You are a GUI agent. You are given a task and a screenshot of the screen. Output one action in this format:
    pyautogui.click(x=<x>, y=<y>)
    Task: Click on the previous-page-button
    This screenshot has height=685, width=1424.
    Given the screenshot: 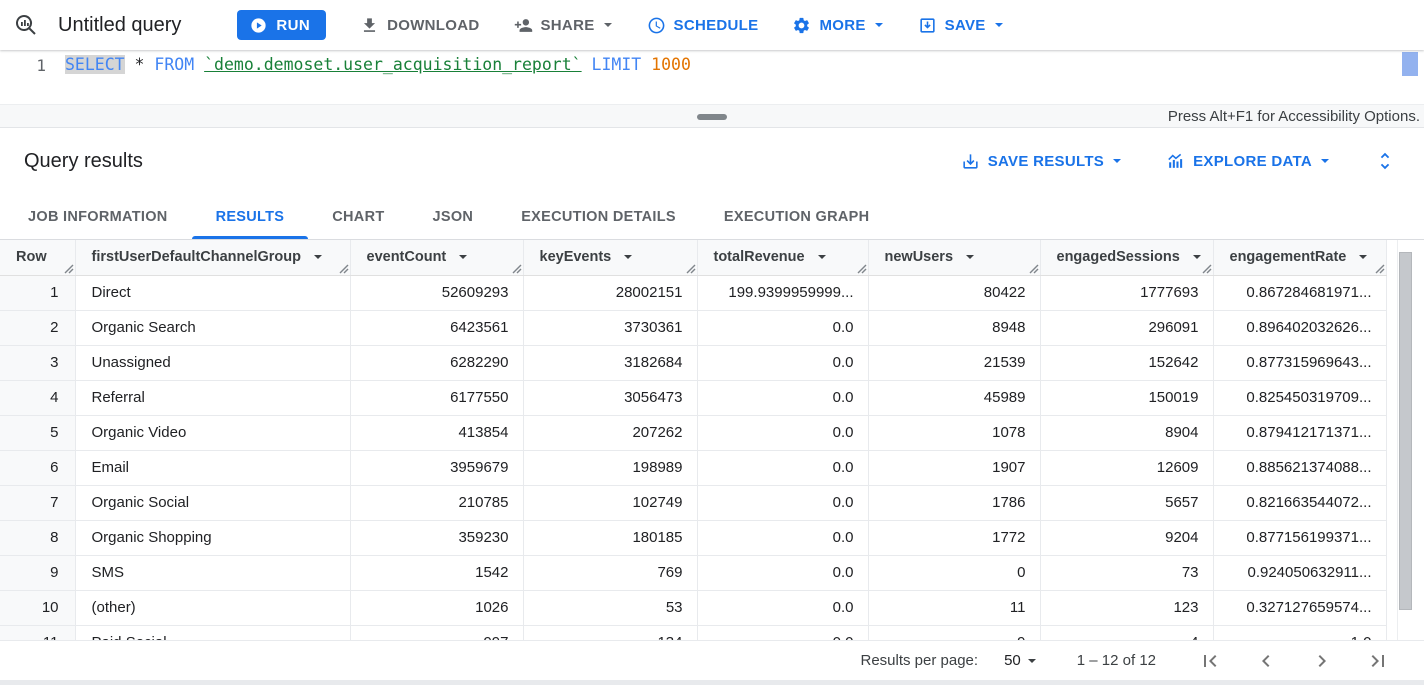 What is the action you would take?
    pyautogui.click(x=1266, y=661)
    